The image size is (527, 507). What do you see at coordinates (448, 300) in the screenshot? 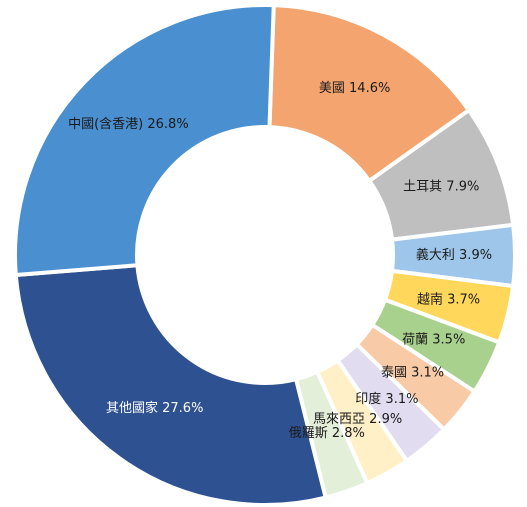
I see `data-label-越南-3-7: 越南 3.7%` at bounding box center [448, 300].